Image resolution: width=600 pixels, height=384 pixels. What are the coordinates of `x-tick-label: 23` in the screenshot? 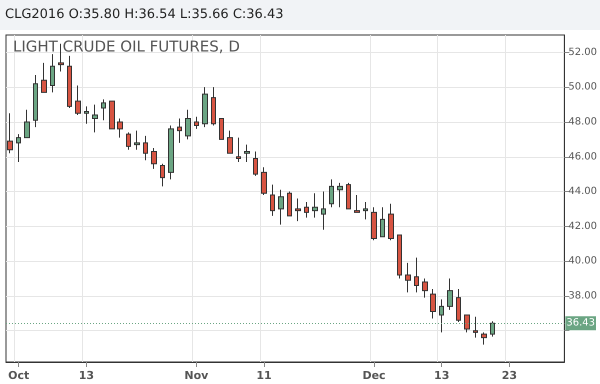 It's located at (510, 375).